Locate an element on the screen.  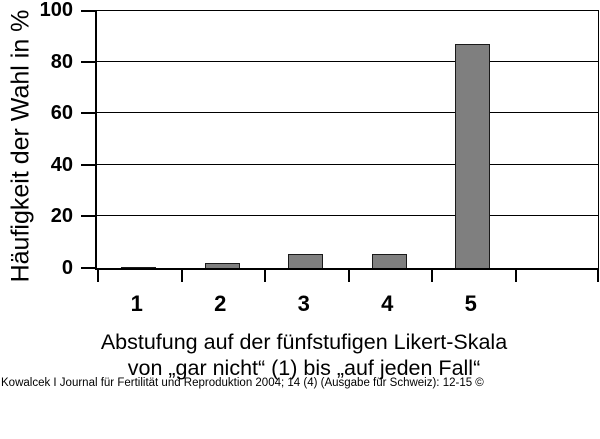
x-category-label-5: 5 is located at coordinates (470, 303).